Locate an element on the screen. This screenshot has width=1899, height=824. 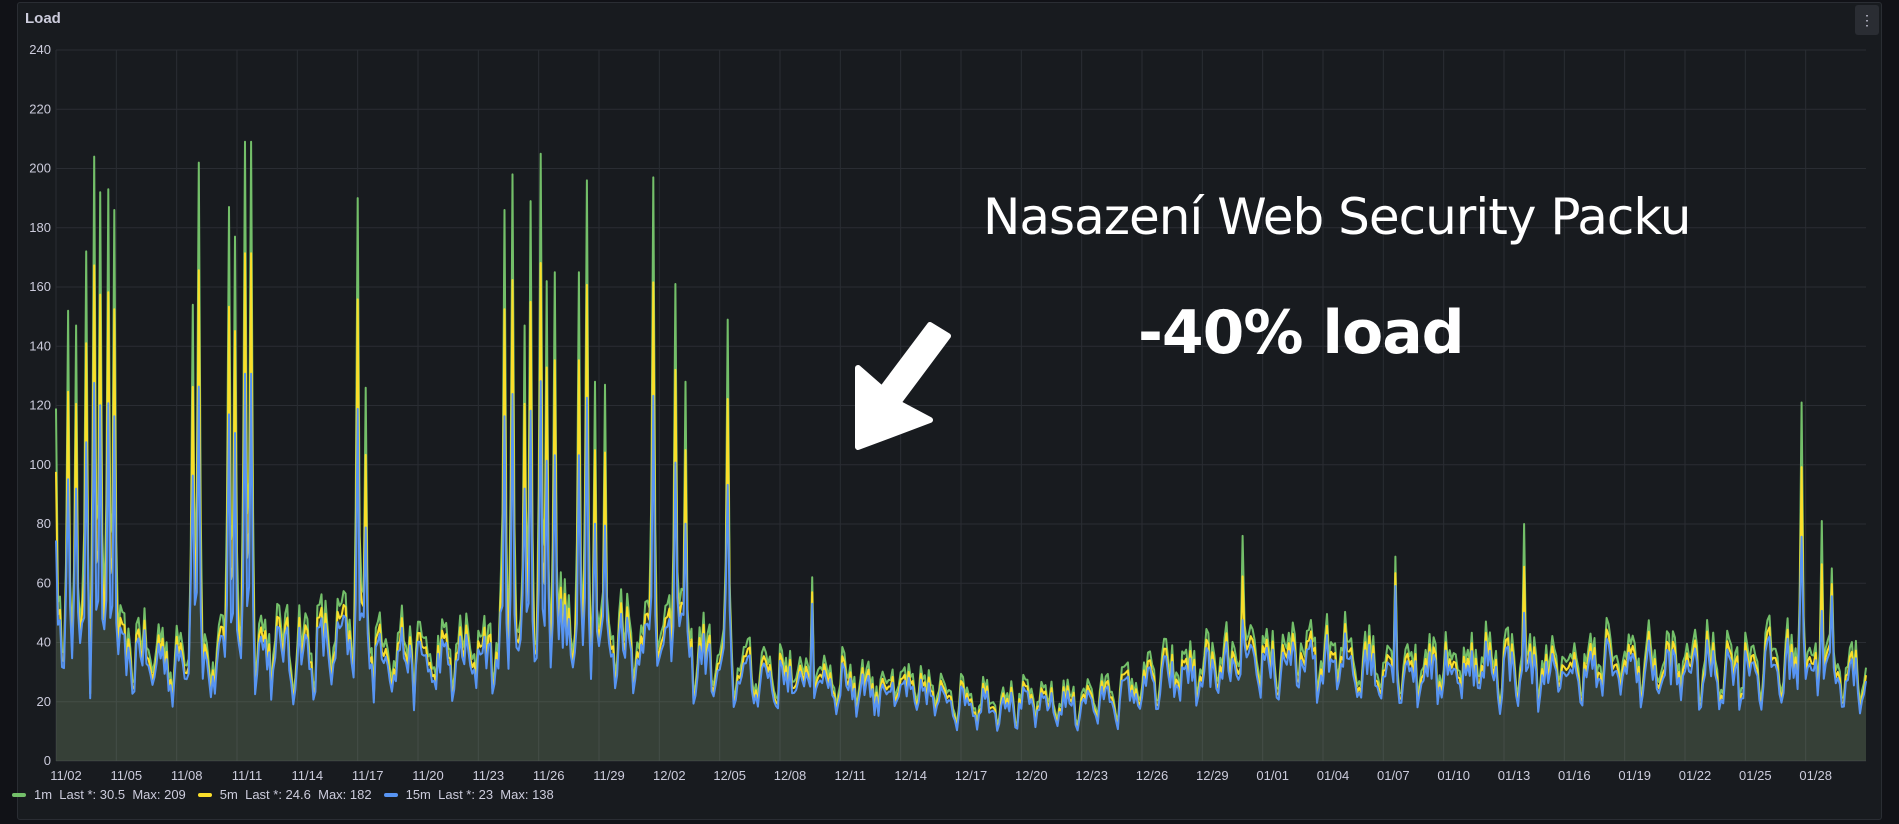
x-tick-label: 12/20 is located at coordinates (1031, 775).